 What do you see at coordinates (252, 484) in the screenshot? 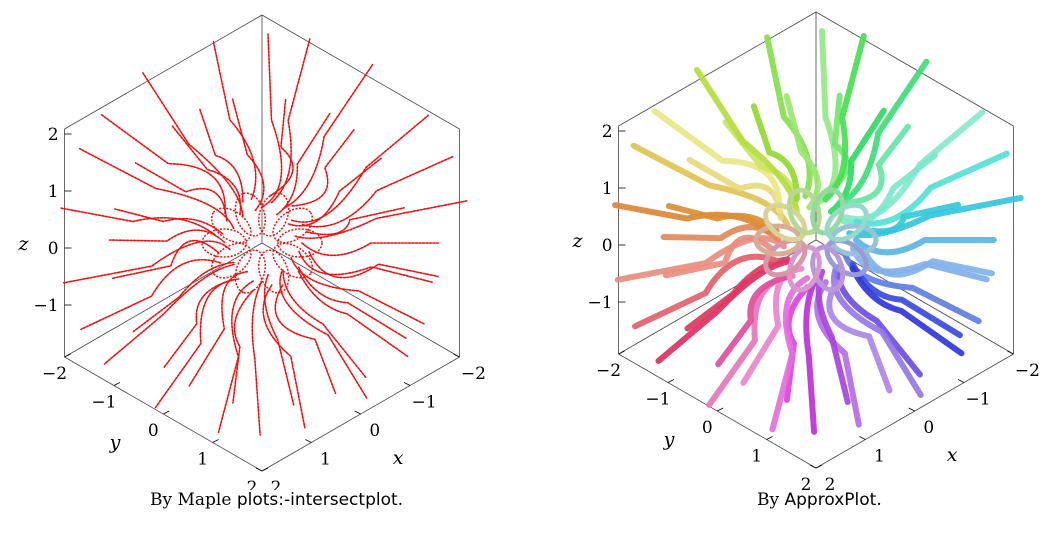
I see `y-tick-label: 2` at bounding box center [252, 484].